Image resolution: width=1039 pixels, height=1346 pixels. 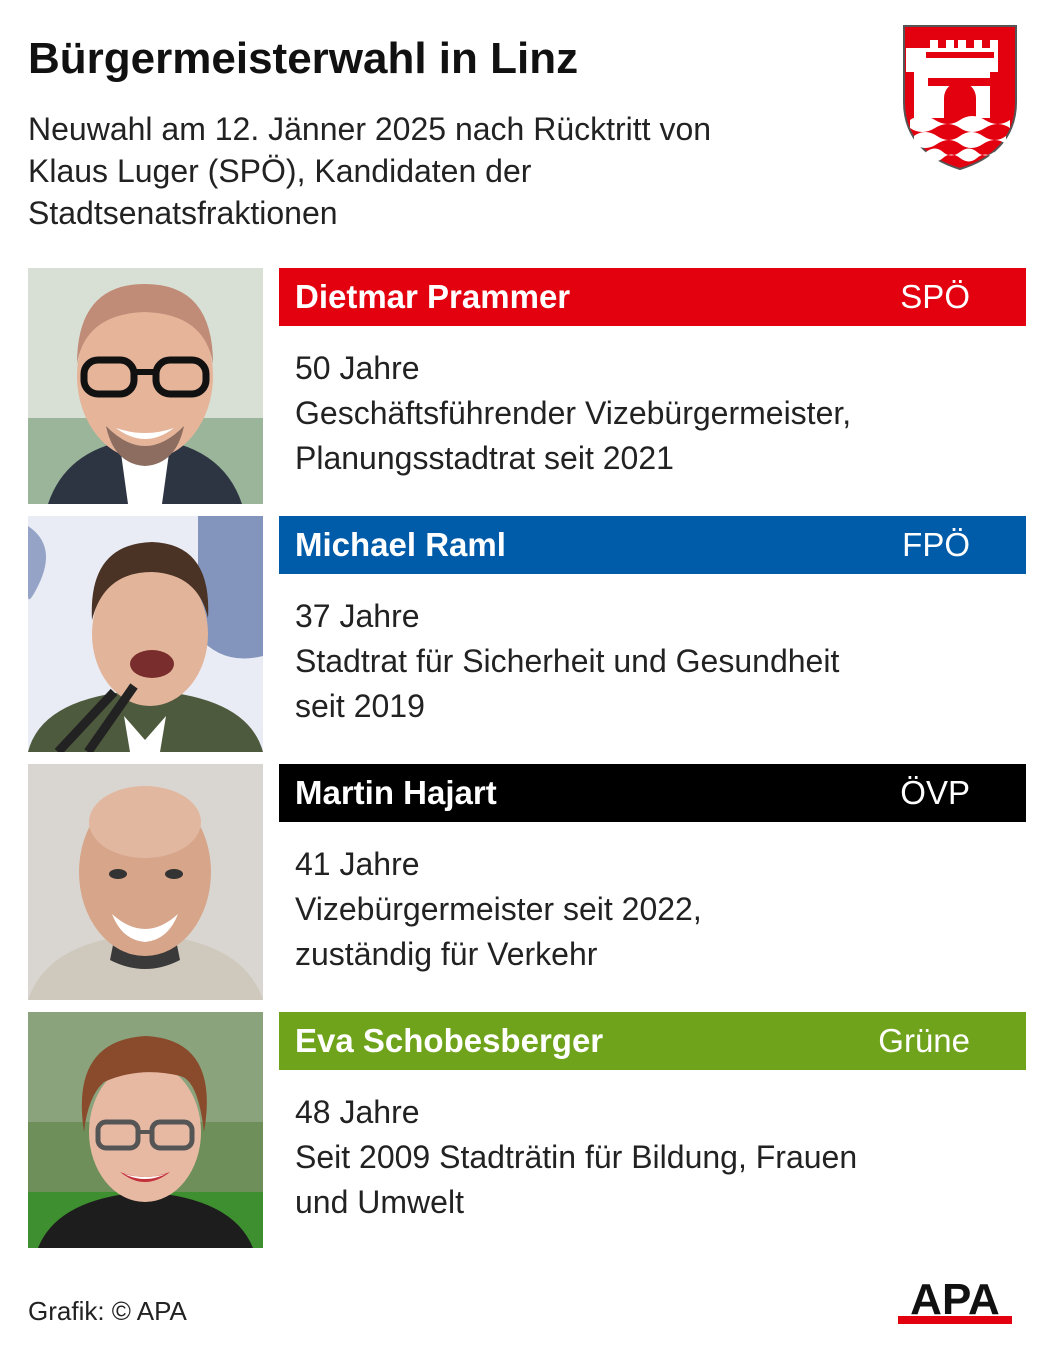 I want to click on candidate-age: 41 Jahre, so click(x=357, y=864).